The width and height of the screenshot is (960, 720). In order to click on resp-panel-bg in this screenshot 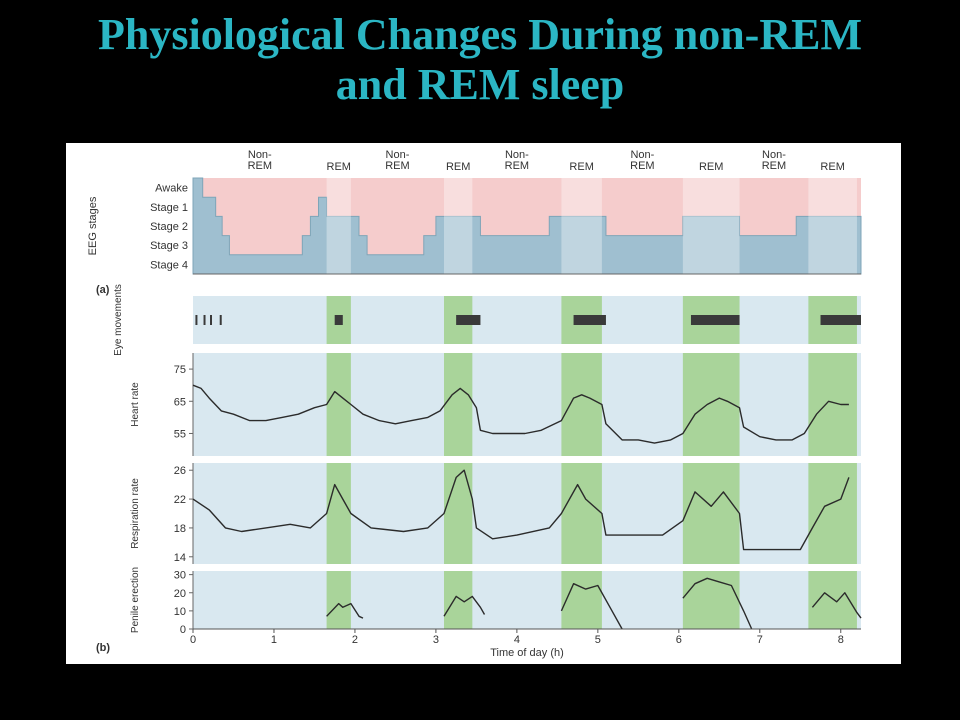, I will do `click(527, 513)`.